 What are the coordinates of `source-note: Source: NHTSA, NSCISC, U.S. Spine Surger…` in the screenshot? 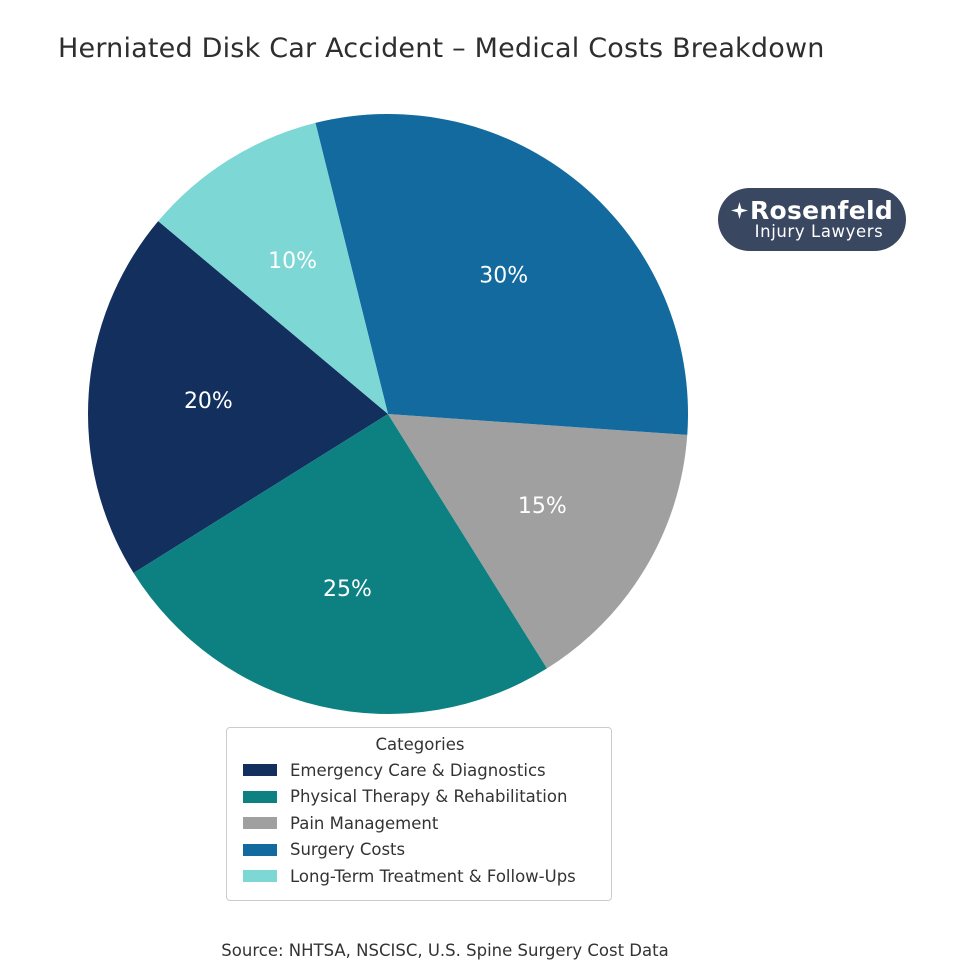 It's located at (445, 950).